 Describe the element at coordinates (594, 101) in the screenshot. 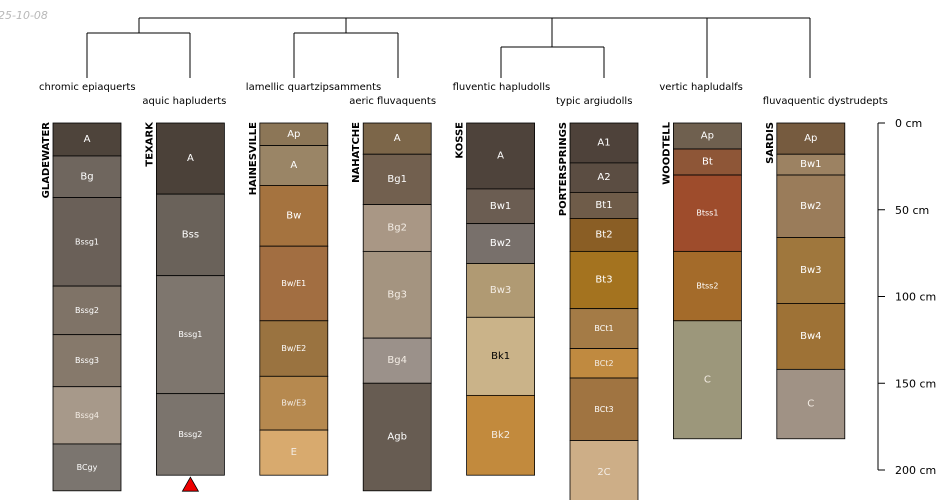

I see `taxonomy-label: typic argiudolls` at that location.